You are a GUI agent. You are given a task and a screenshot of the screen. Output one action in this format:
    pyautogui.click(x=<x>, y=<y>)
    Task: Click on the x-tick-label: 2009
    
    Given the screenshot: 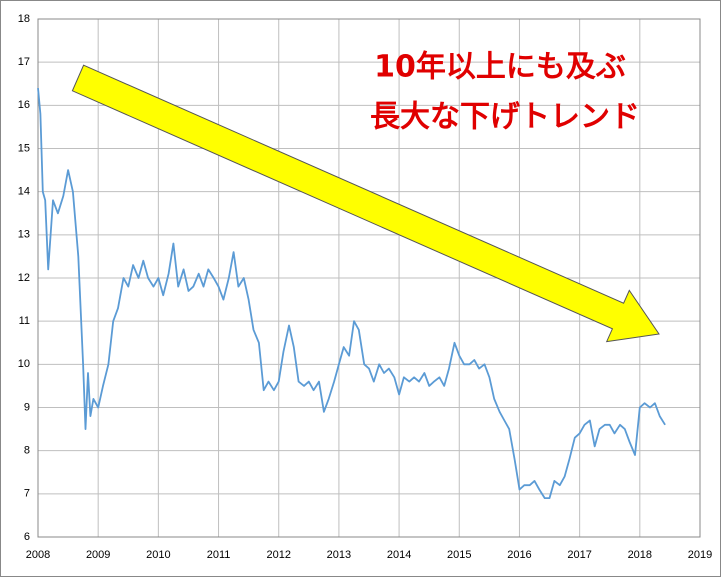 What is the action you would take?
    pyautogui.click(x=98, y=555)
    